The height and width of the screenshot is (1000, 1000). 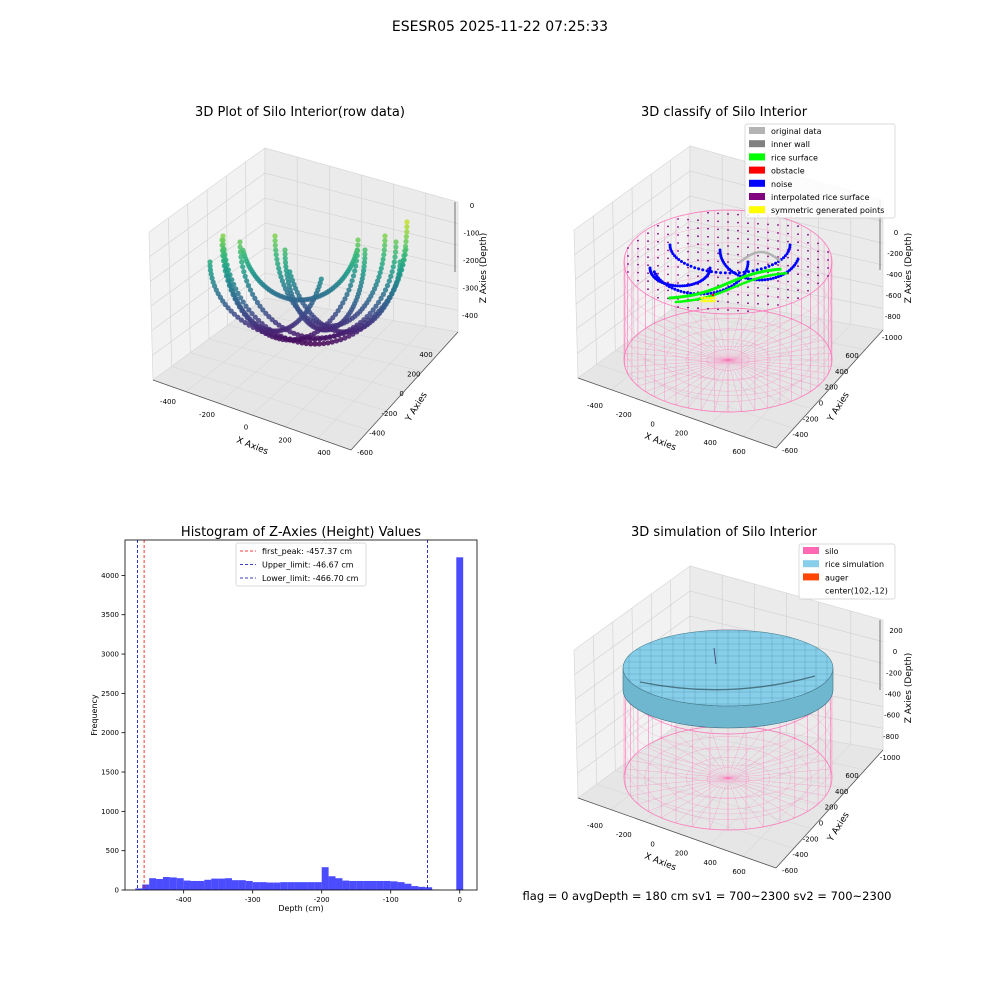 I want to click on y-ticks: 0 500 1000 1500 2000 2500 3000 3500 4000, so click(x=113, y=733).